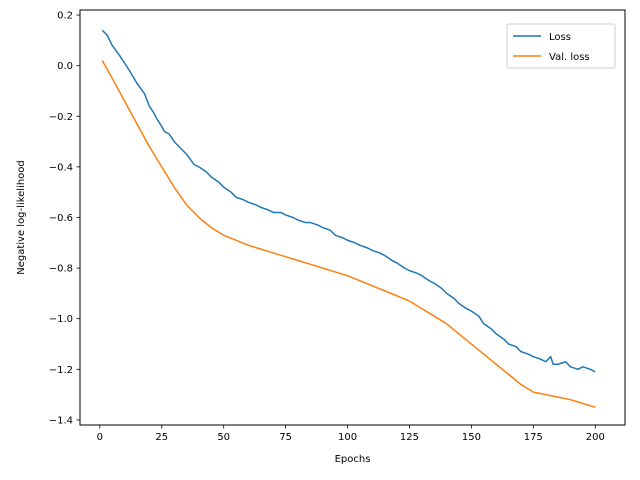 The width and height of the screenshot is (640, 480). I want to click on y-axis-label: Negative log-likelihood, so click(21, 217).